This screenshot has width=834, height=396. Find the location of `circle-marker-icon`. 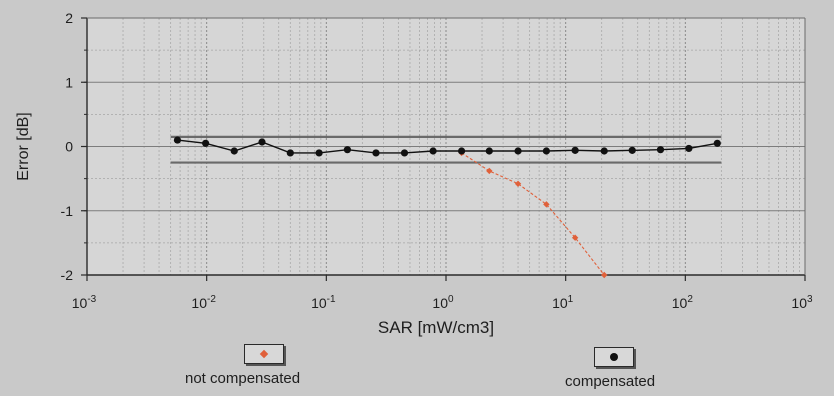

circle-marker-icon is located at coordinates (614, 357).